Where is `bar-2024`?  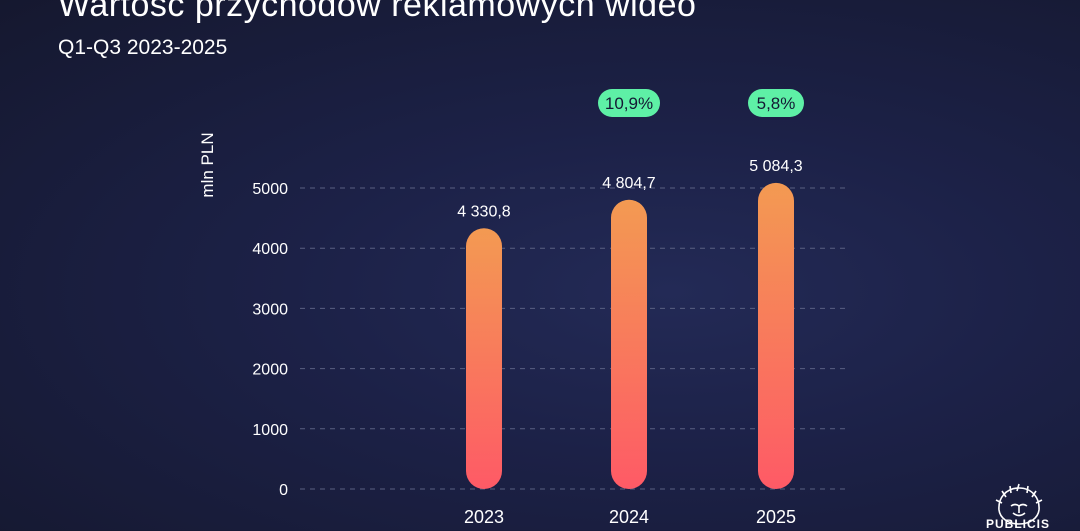
bar-2024 is located at coordinates (629, 344).